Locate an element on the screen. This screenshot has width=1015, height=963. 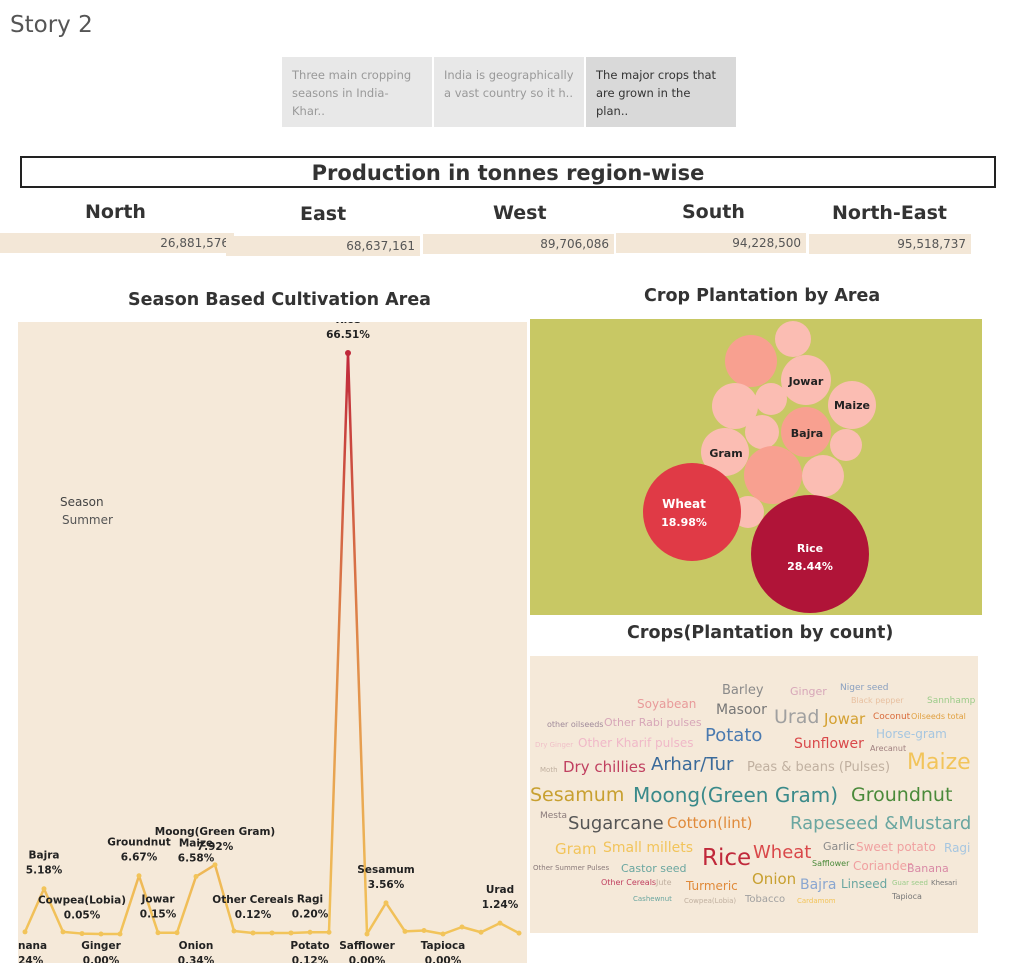
season-legend-value: Summer is located at coordinates (87, 520).